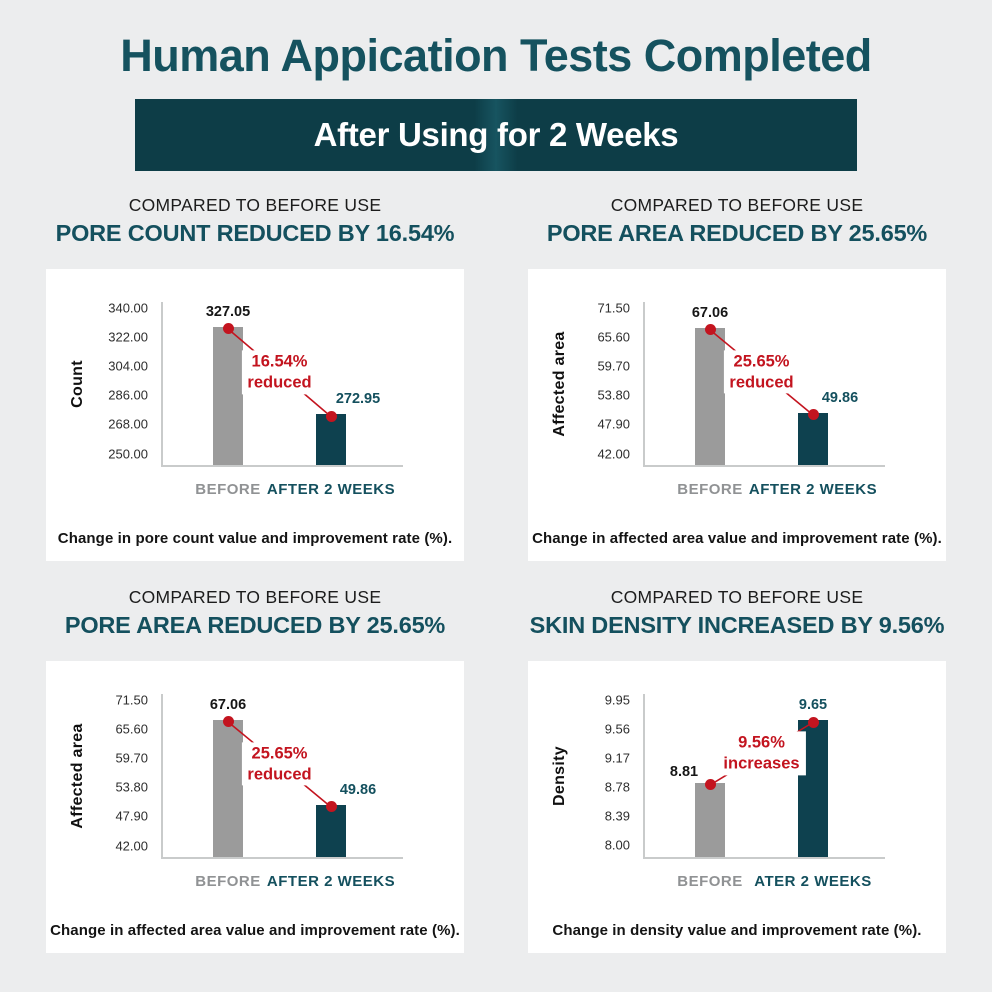  Describe the element at coordinates (228, 311) in the screenshot. I see `value-label-before: 327.05` at that location.